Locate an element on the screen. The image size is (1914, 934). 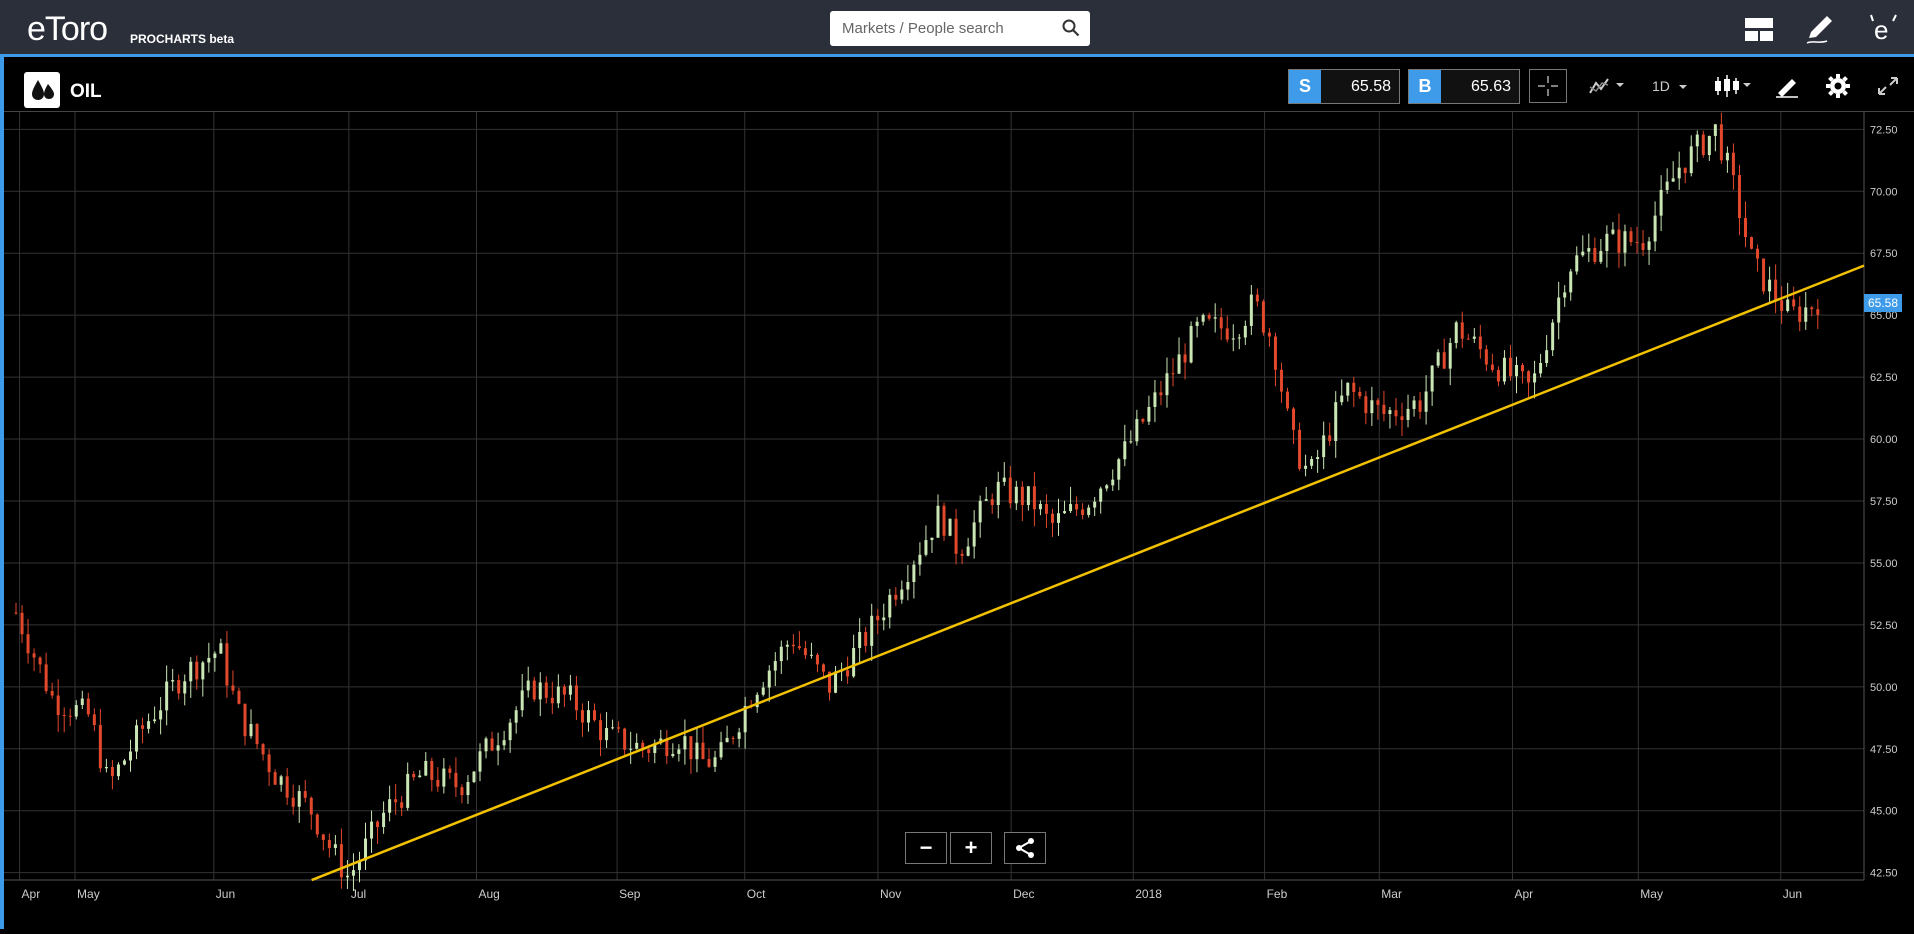
zoom-out-button: − is located at coordinates (926, 848).